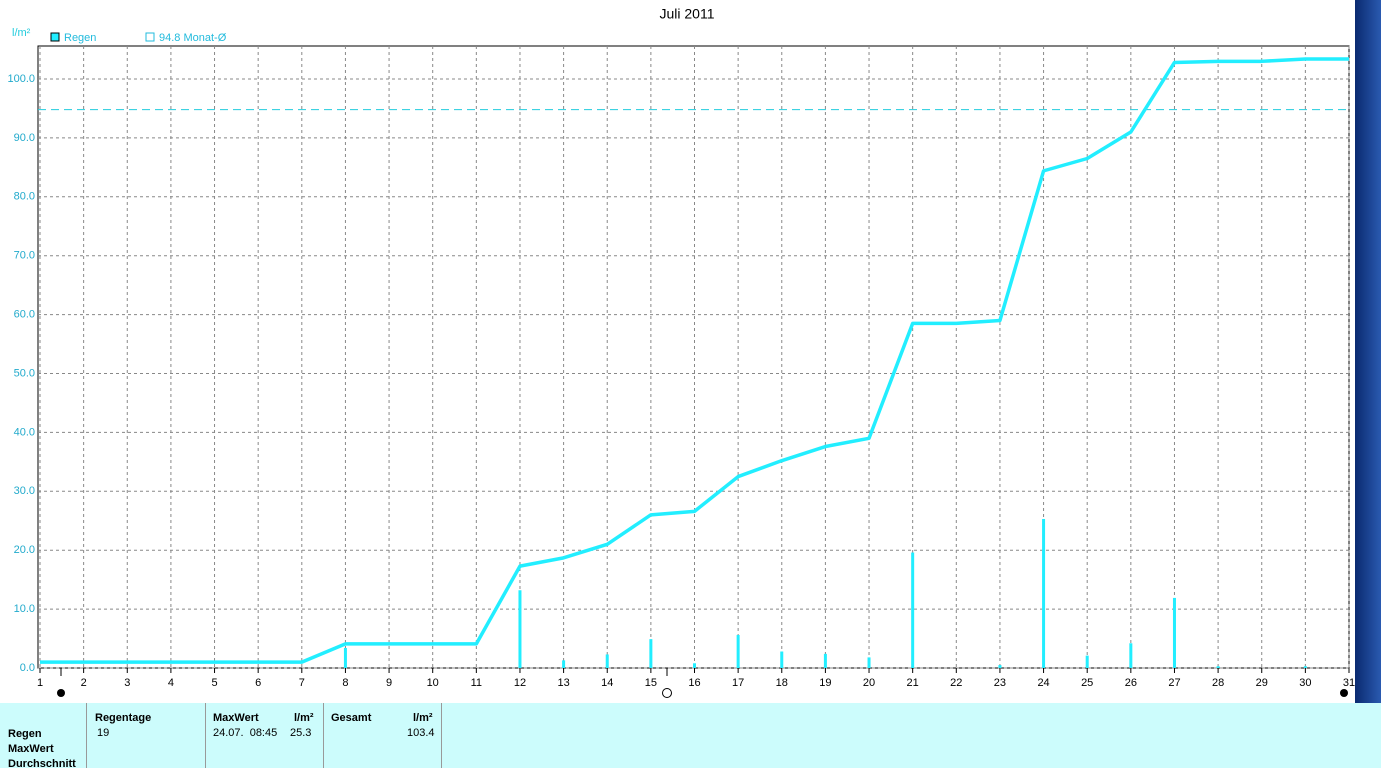  What do you see at coordinates (31, 749) in the screenshot?
I see `row-label: MaxWert` at bounding box center [31, 749].